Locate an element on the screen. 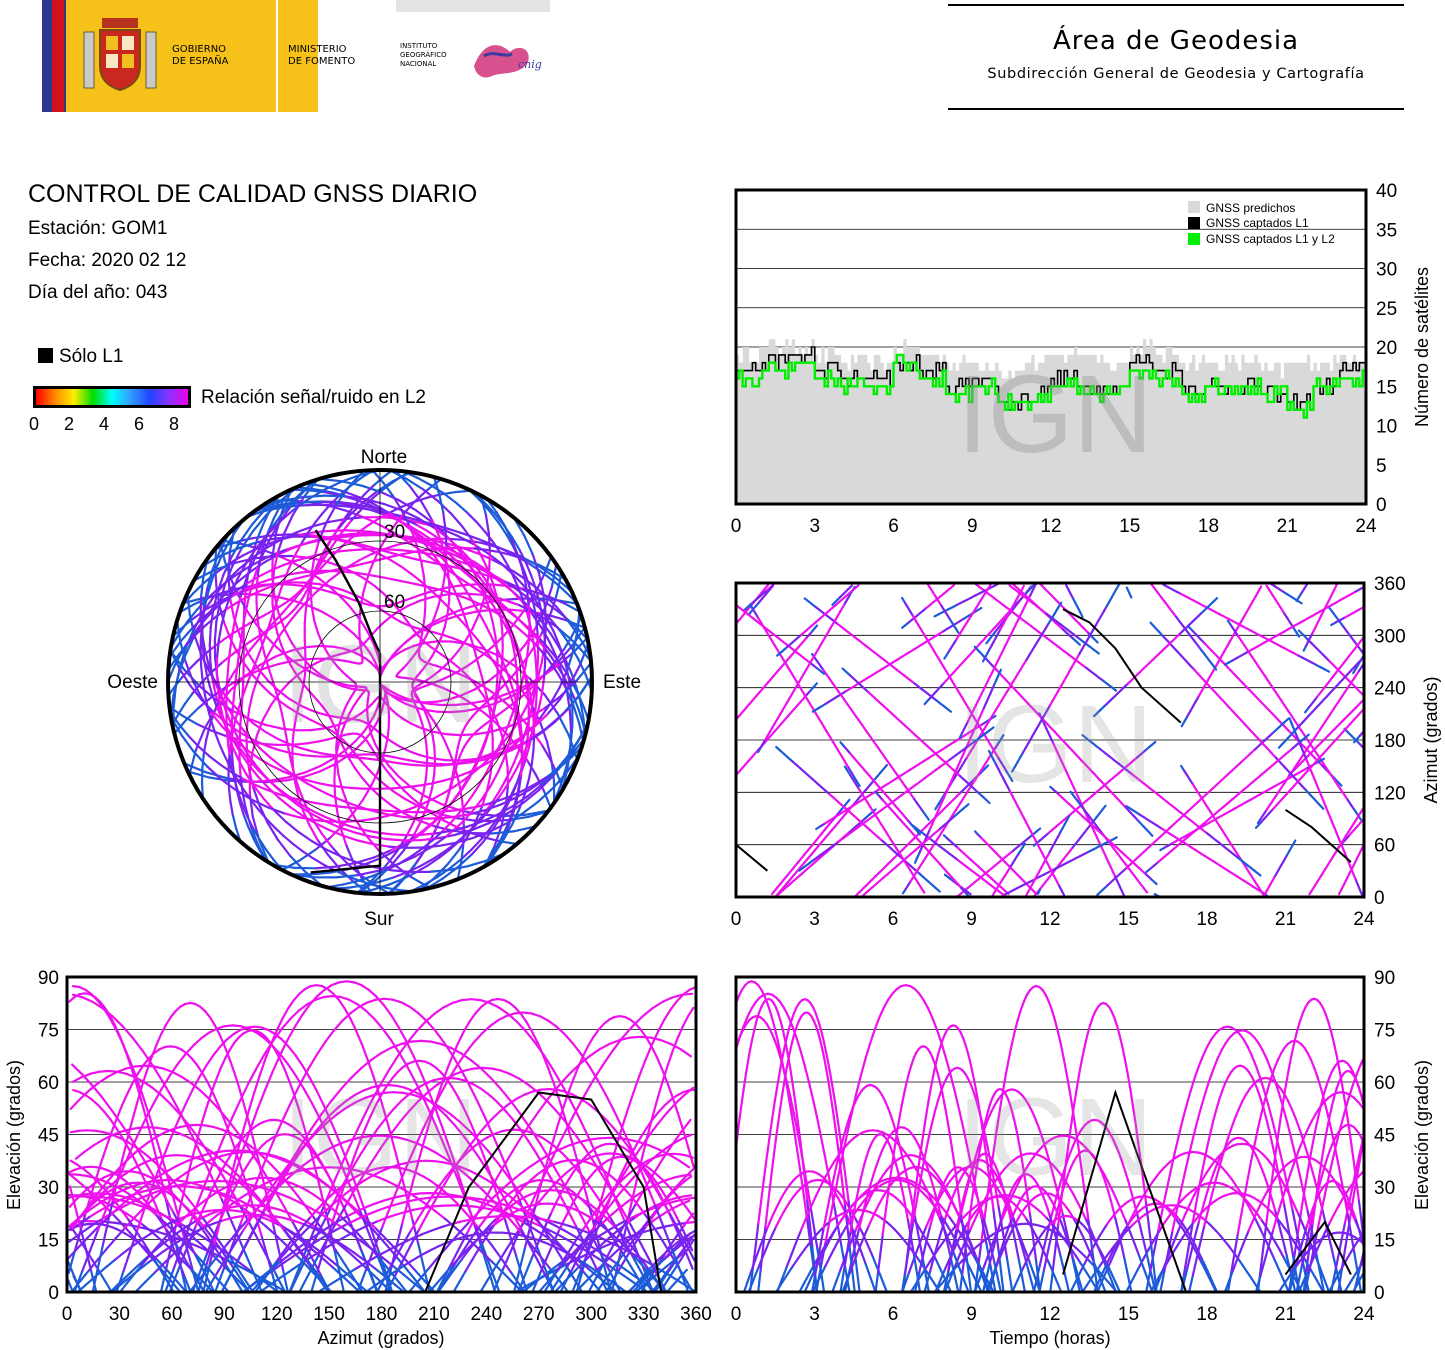  snr-colorbar is located at coordinates (112, 397).